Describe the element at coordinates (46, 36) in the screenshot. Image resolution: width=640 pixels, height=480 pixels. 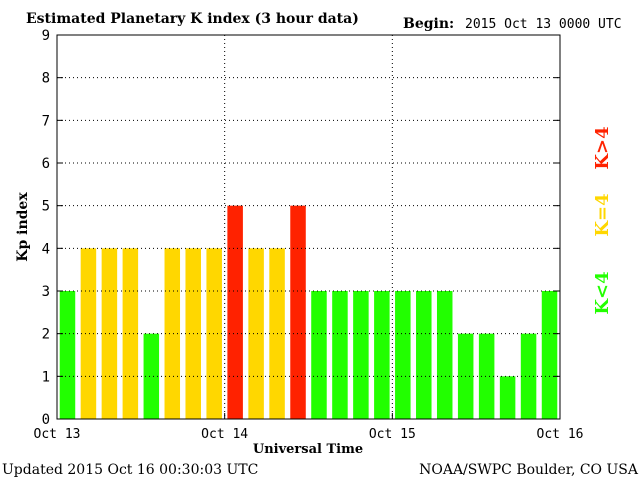
I see `y-tick-label: 9` at that location.